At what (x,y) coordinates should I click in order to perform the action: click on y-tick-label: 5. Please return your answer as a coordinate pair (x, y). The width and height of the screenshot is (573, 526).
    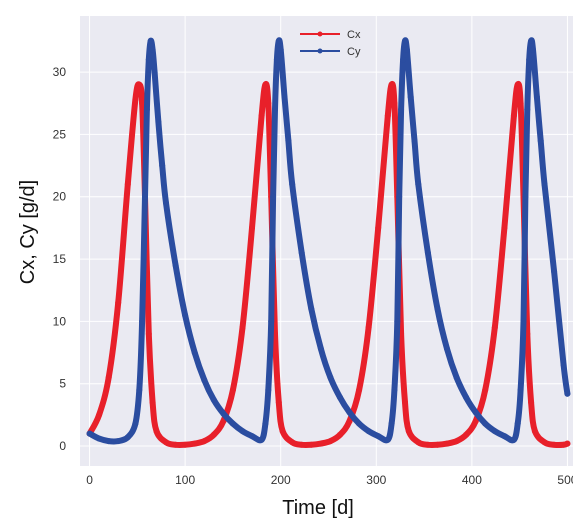
    Looking at the image, I should click on (62, 384).